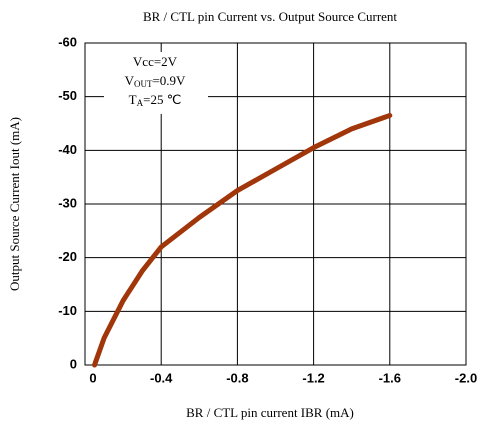 This screenshot has width=488, height=425. I want to click on annotation-part: A, so click(140, 103).